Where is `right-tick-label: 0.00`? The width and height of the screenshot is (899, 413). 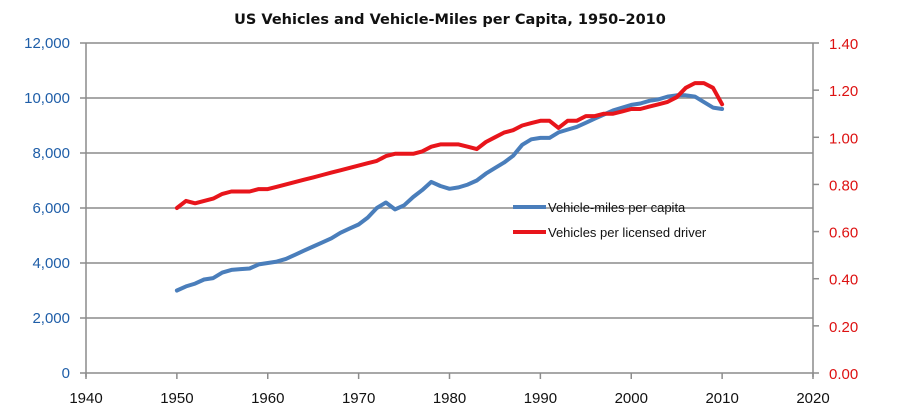 right-tick-label: 0.00 is located at coordinates (843, 374).